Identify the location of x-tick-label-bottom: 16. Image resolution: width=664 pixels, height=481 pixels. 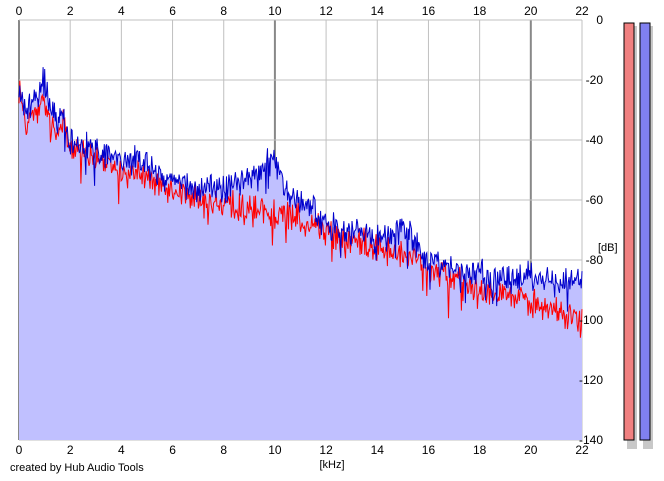
(429, 450).